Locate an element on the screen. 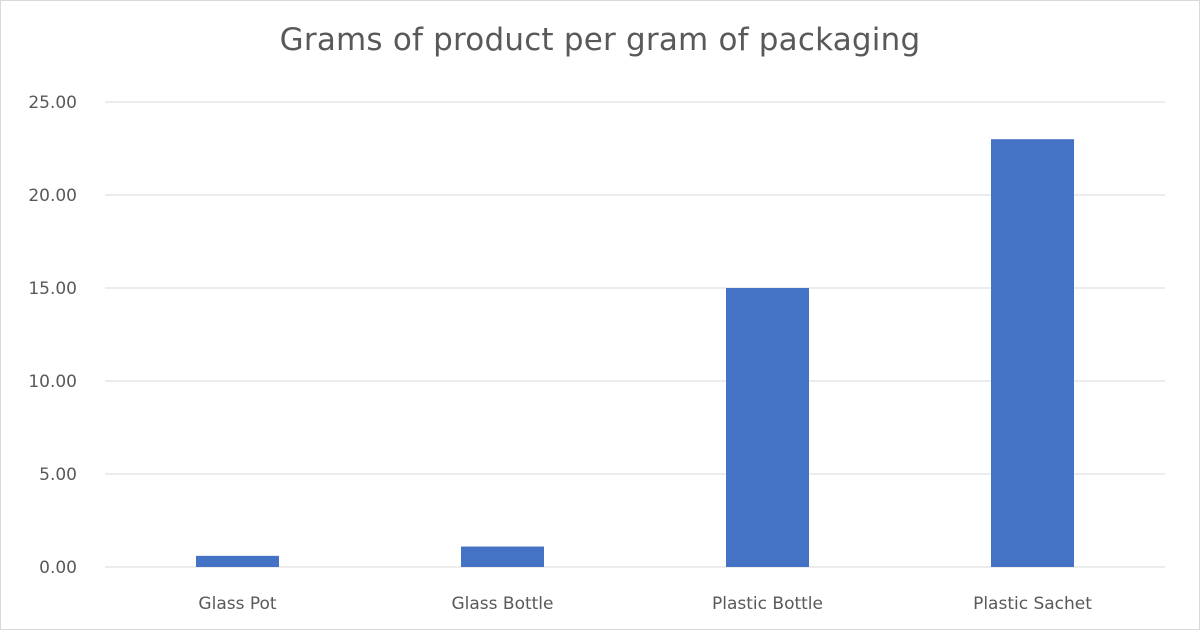 The image size is (1200, 630). y-tick-label-4: 20.00 is located at coordinates (52, 196).